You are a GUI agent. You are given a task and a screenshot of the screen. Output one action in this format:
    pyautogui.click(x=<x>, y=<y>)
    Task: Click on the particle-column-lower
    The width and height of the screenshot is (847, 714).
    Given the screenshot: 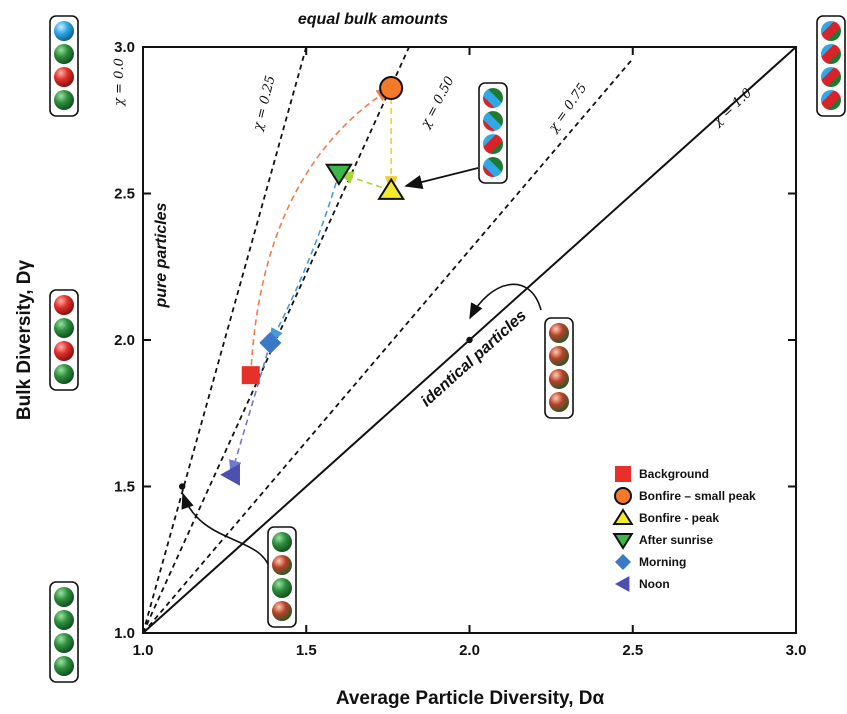 What is the action you would take?
    pyautogui.click(x=282, y=577)
    